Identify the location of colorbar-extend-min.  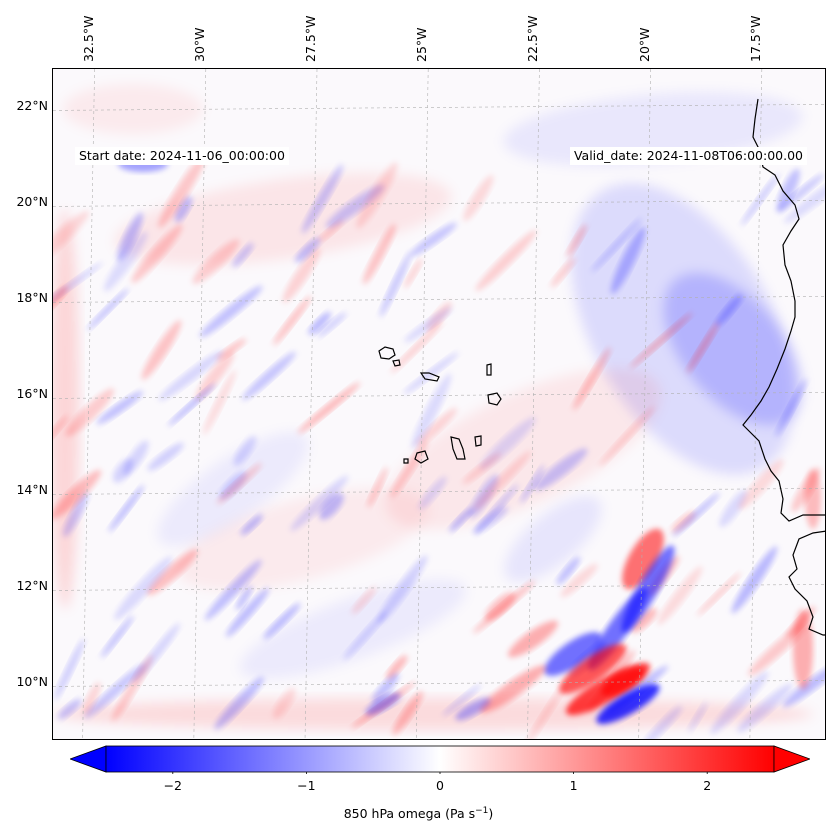
(87, 759).